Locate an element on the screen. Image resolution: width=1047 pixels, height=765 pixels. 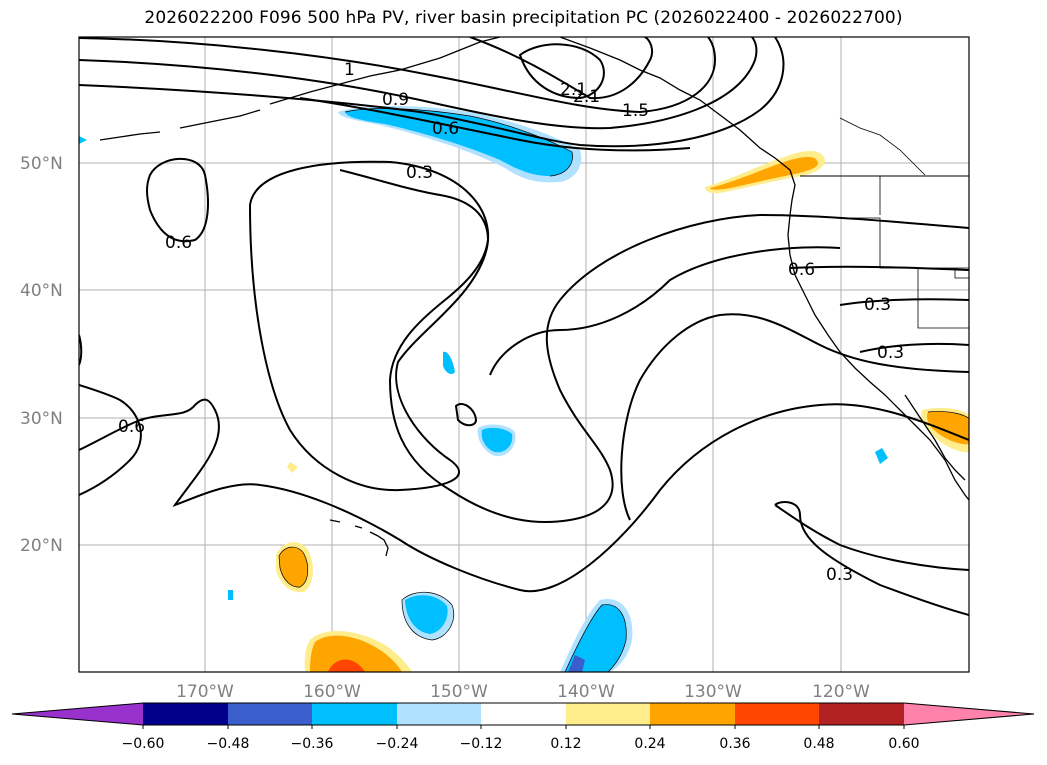
shade-gulf-alaska-blue is located at coordinates (459, 142).